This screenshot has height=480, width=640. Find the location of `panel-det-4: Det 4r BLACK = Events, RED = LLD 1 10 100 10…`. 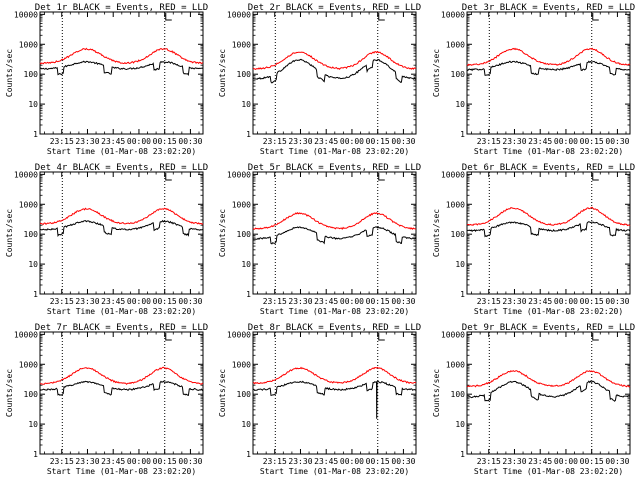

panel-det-4: Det 4r BLACK = Events, RED = LLD 1 10 100 10… is located at coordinates (106, 239).